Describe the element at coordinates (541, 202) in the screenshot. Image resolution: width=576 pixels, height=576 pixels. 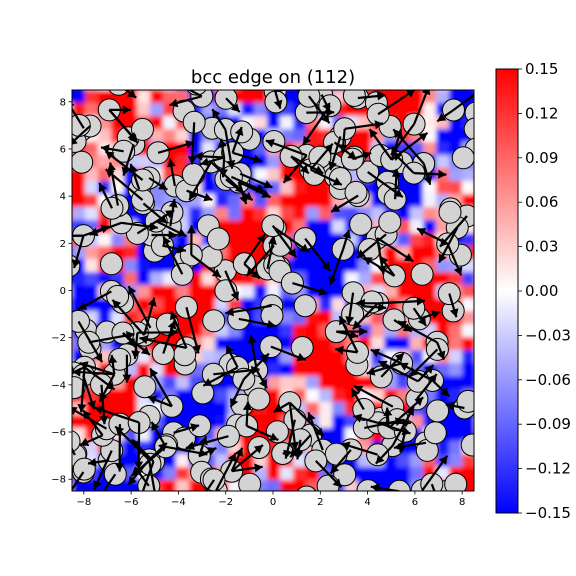
I see `colorbar-tick-label: 0.06` at that location.